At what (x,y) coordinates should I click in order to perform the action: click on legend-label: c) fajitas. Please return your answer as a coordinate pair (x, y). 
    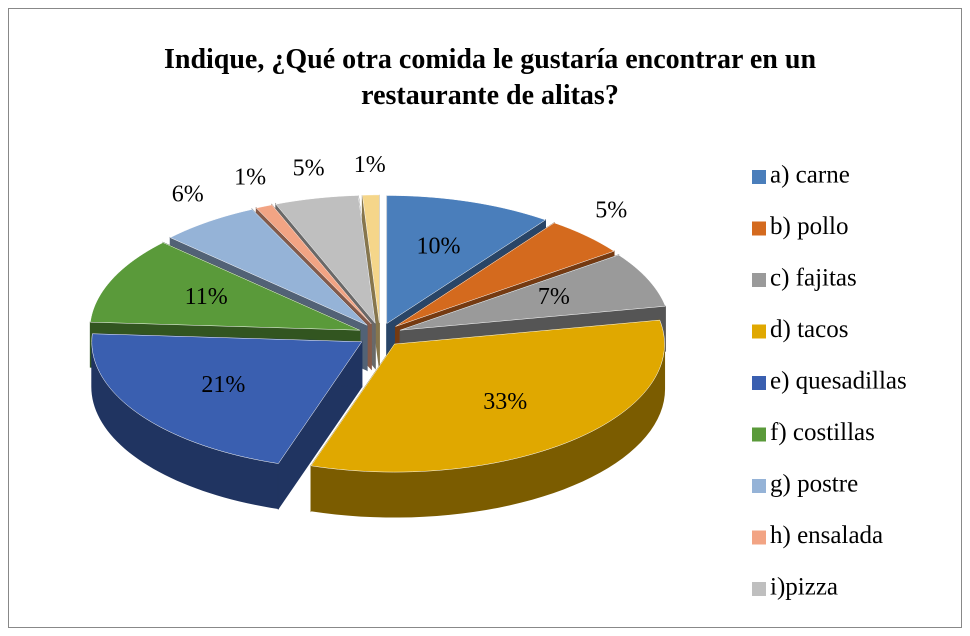
    Looking at the image, I should click on (813, 278).